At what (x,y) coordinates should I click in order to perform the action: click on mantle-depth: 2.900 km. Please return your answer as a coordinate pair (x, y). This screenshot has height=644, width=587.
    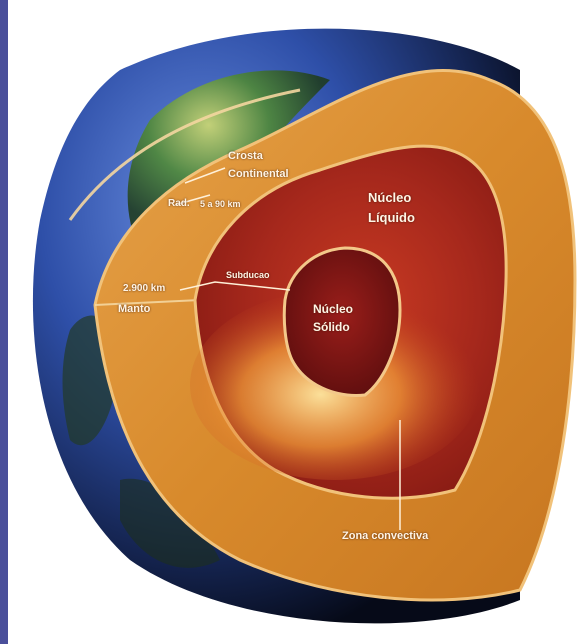
    Looking at the image, I should click on (144, 288).